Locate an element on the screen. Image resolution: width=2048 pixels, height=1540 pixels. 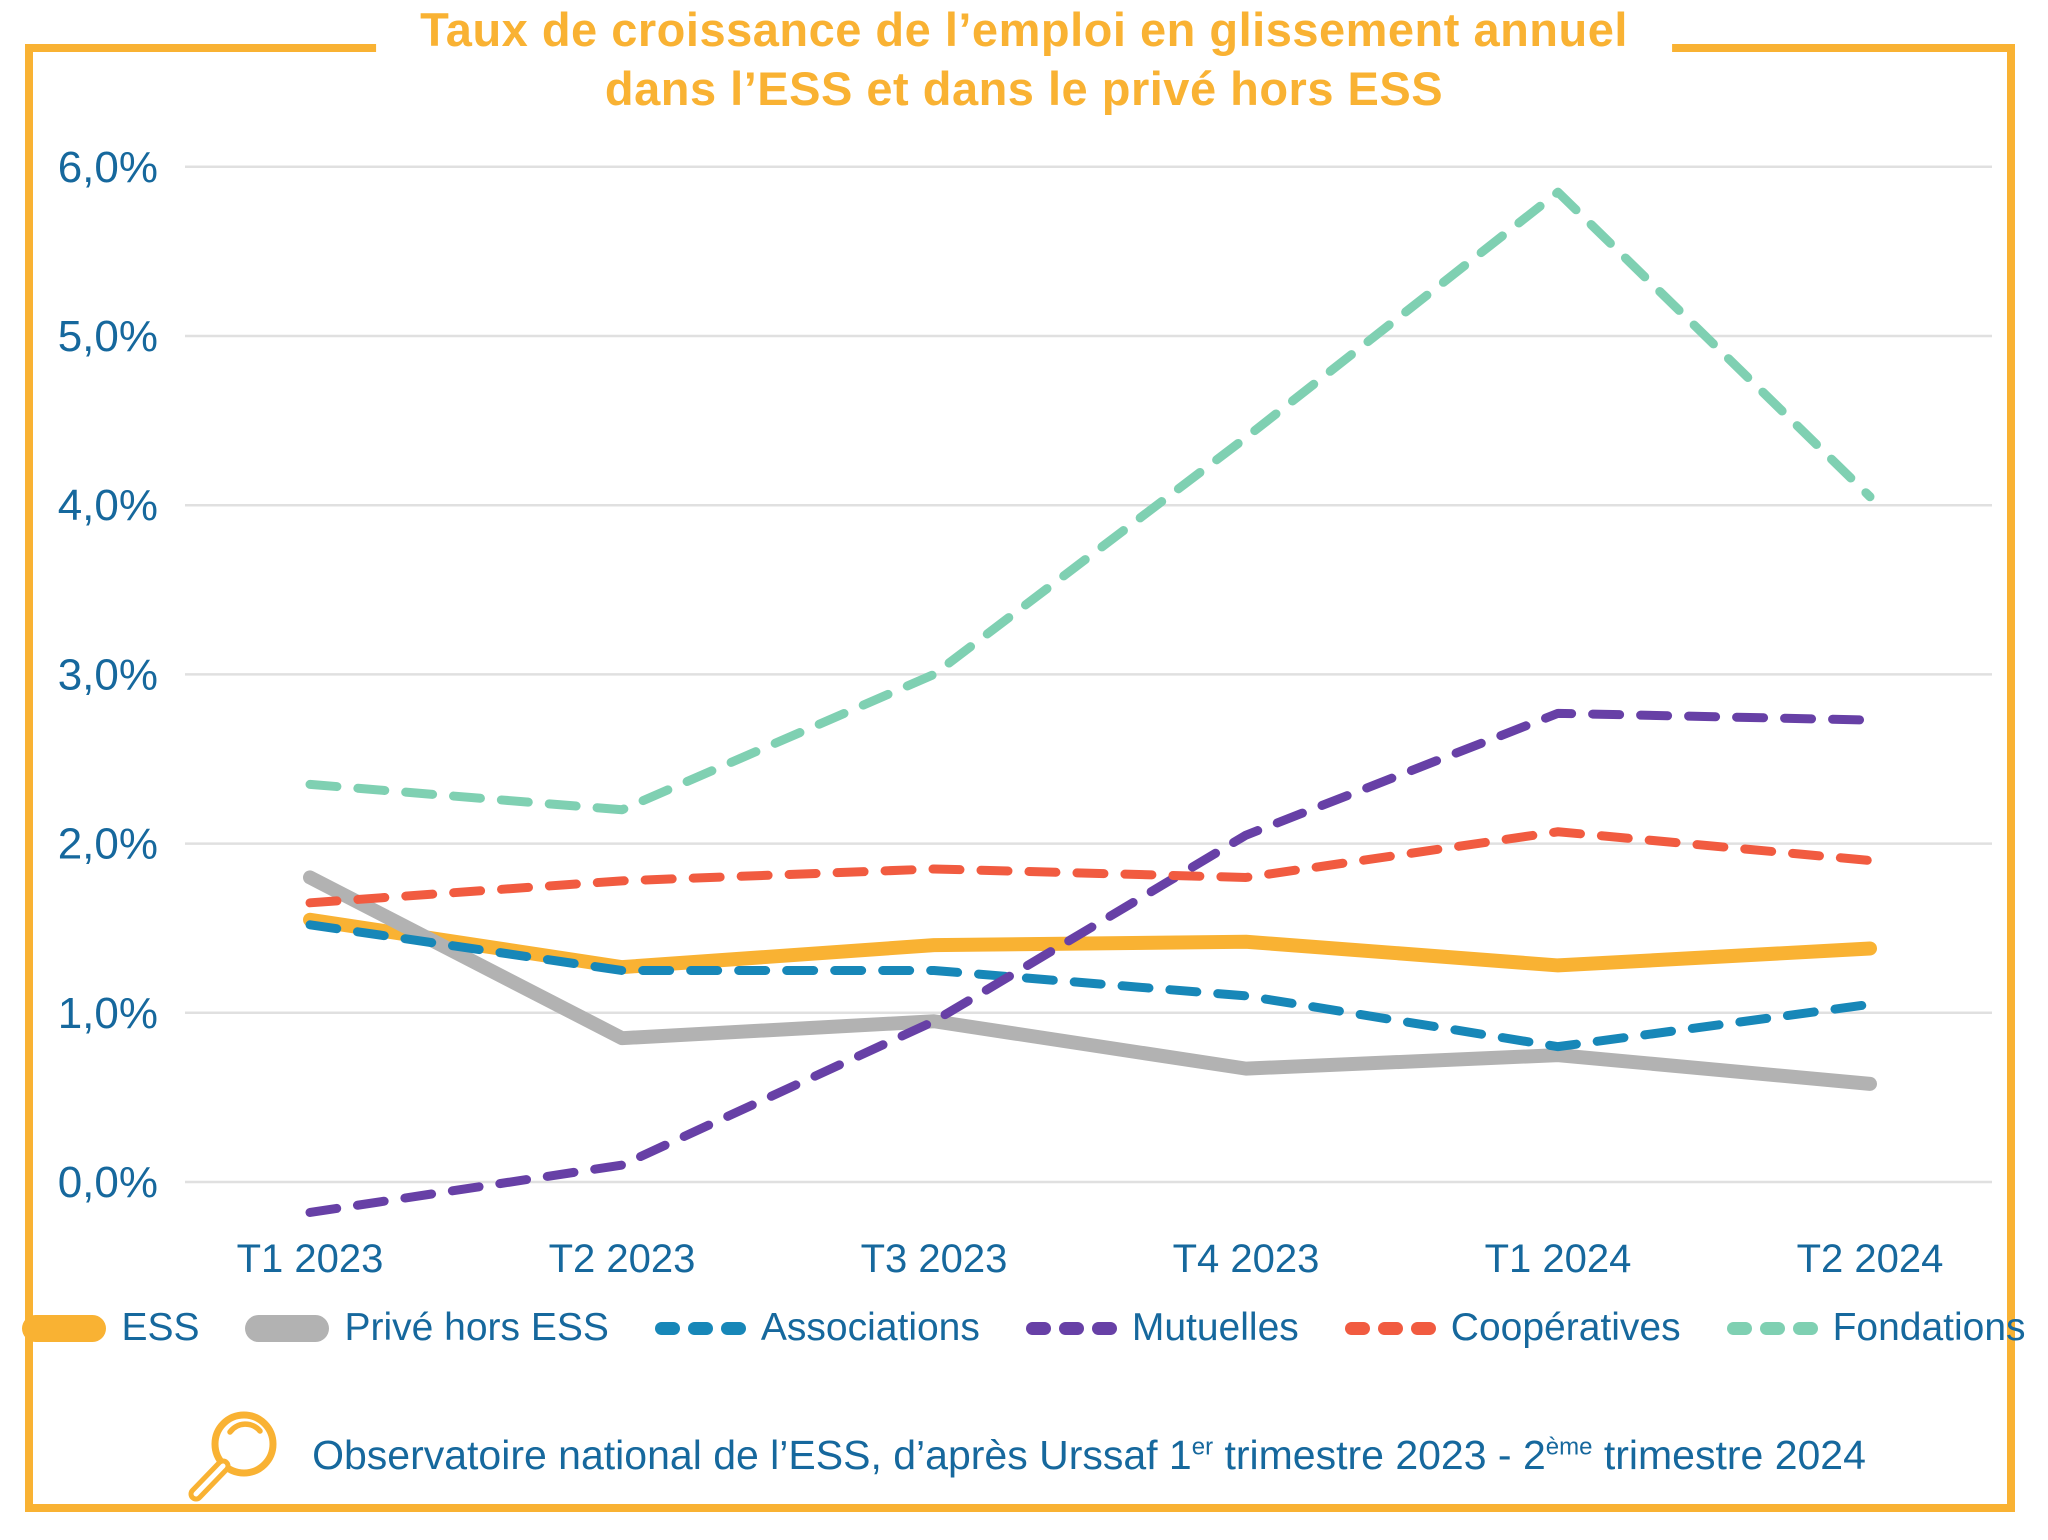
y-tick-label-0: 0,0% is located at coordinates (108, 1182).